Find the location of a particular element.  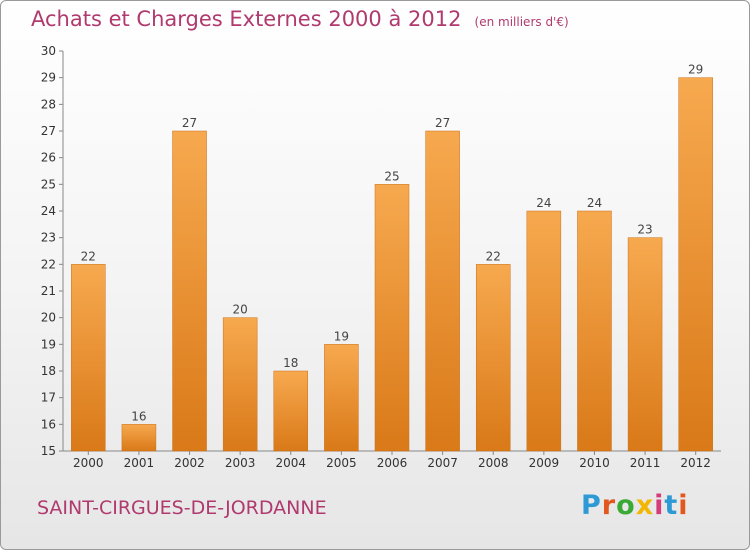

y-tick-label: 27 is located at coordinates (48, 131).